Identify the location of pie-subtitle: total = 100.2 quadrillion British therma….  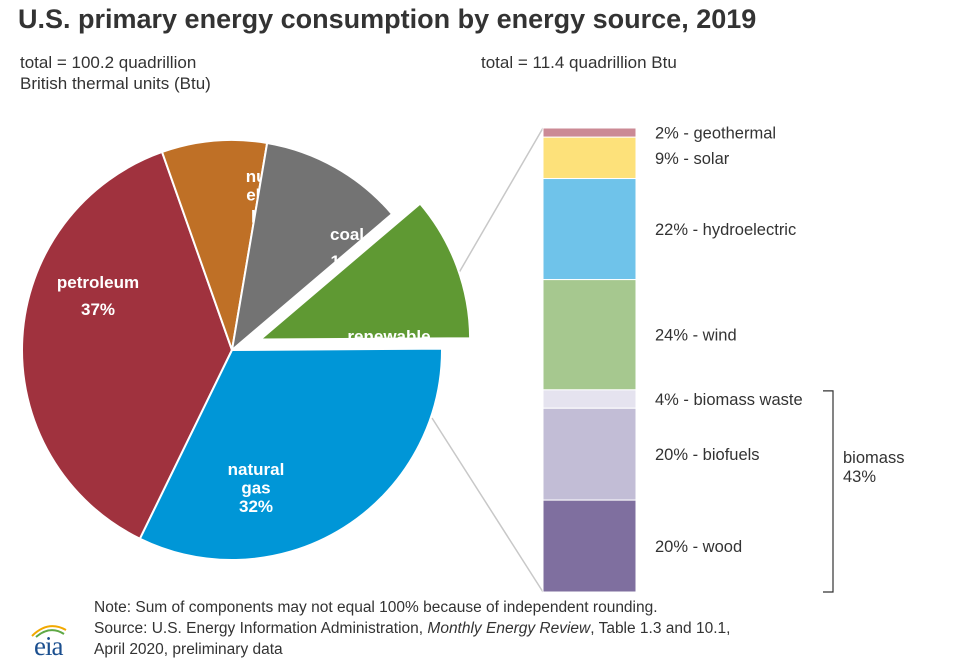
(115, 73).